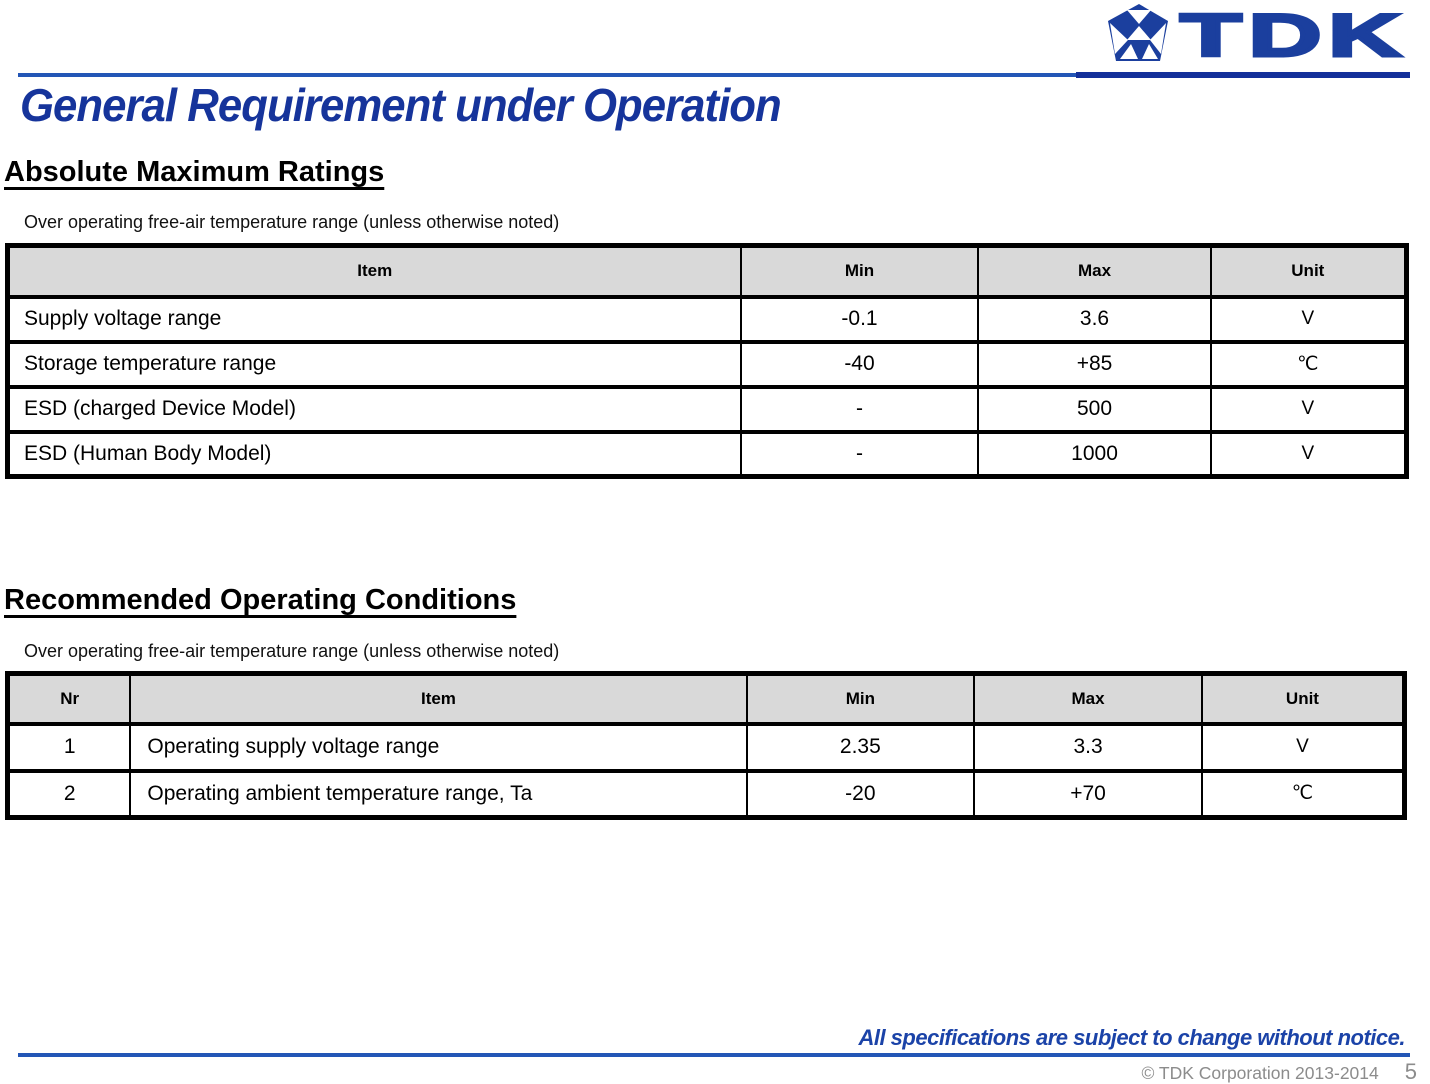 This screenshot has width=1430, height=1084. I want to click on table-row: 1 Operating supply voltage range 2.35 3.3 V, so click(706, 746).